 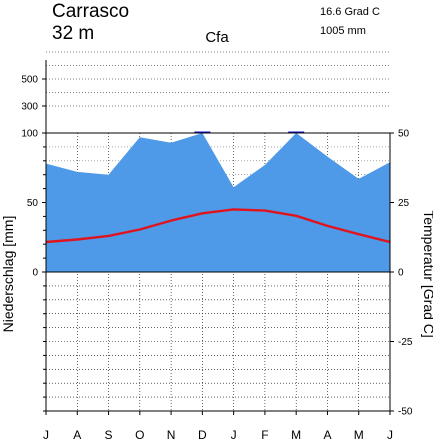 I want to click on annual-precipitation: 1005 mm, so click(x=343, y=31).